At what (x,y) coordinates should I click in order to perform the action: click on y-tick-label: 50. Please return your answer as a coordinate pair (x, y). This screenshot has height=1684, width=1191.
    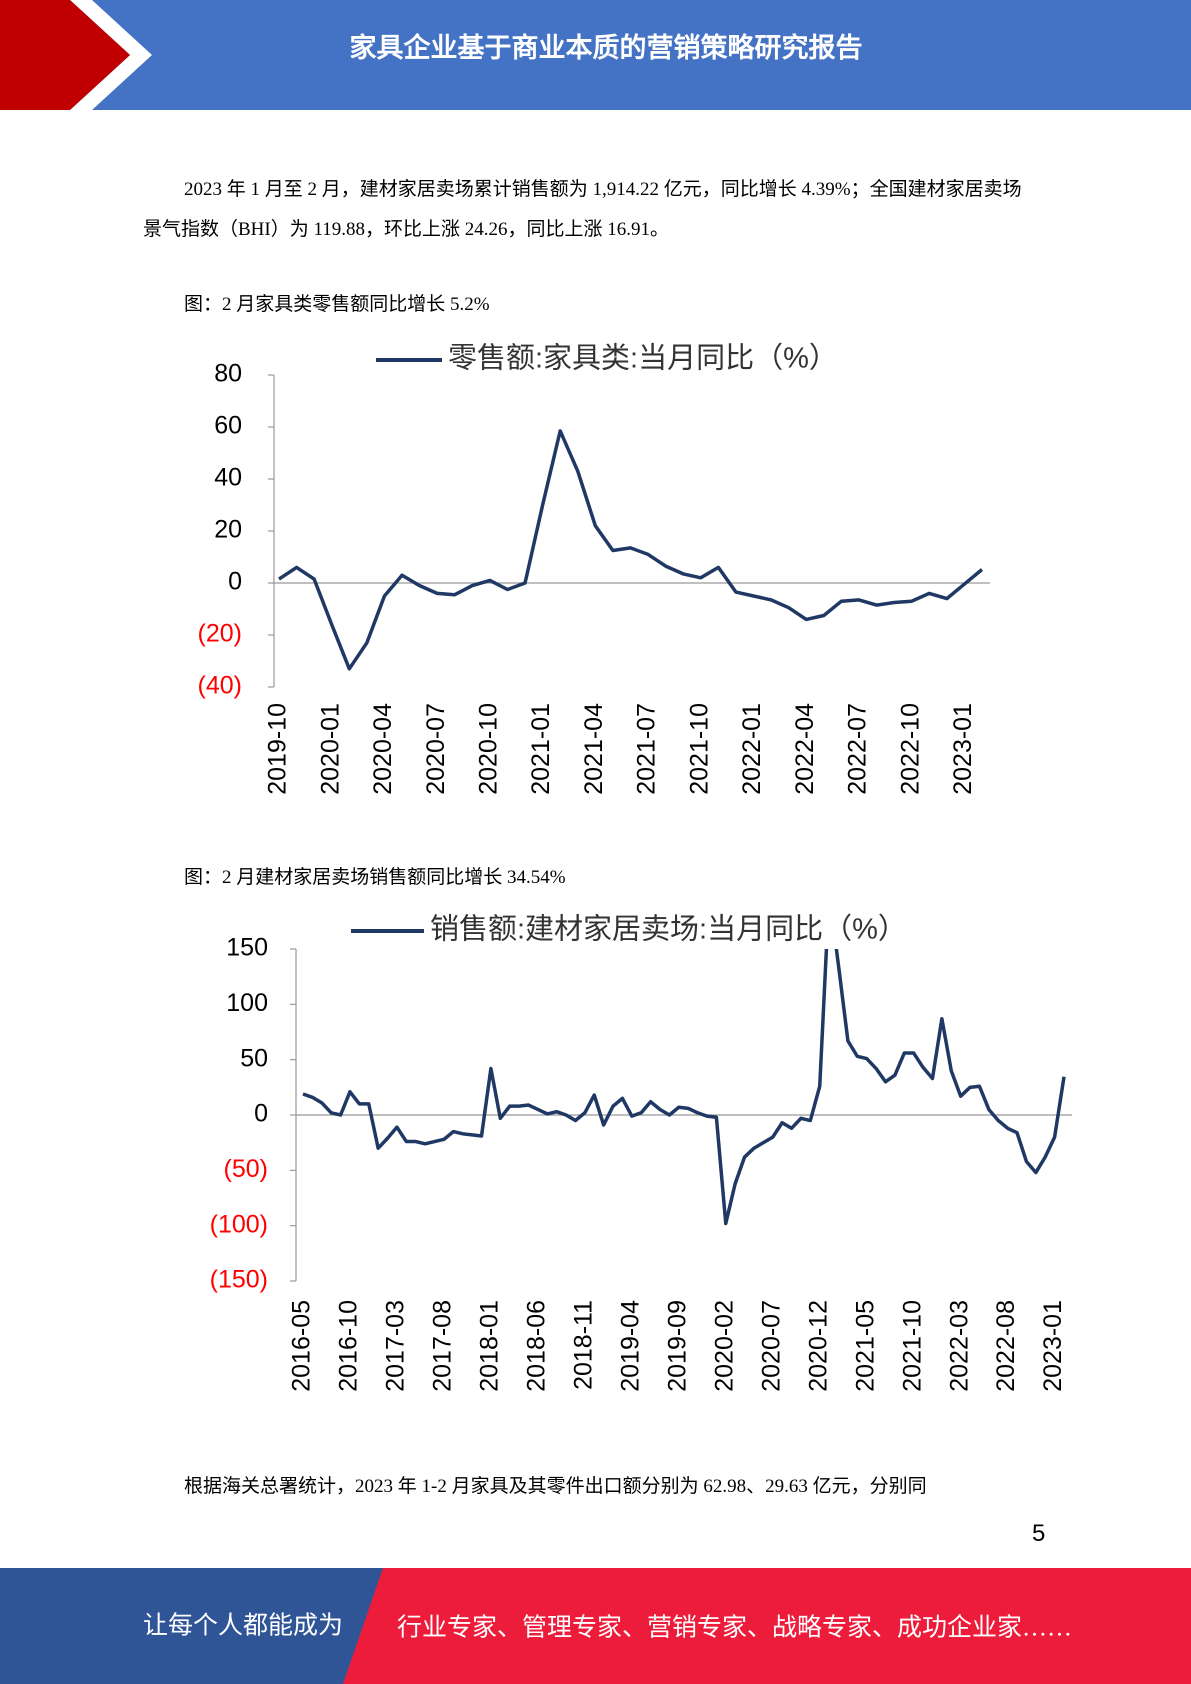
    Looking at the image, I should click on (254, 1058).